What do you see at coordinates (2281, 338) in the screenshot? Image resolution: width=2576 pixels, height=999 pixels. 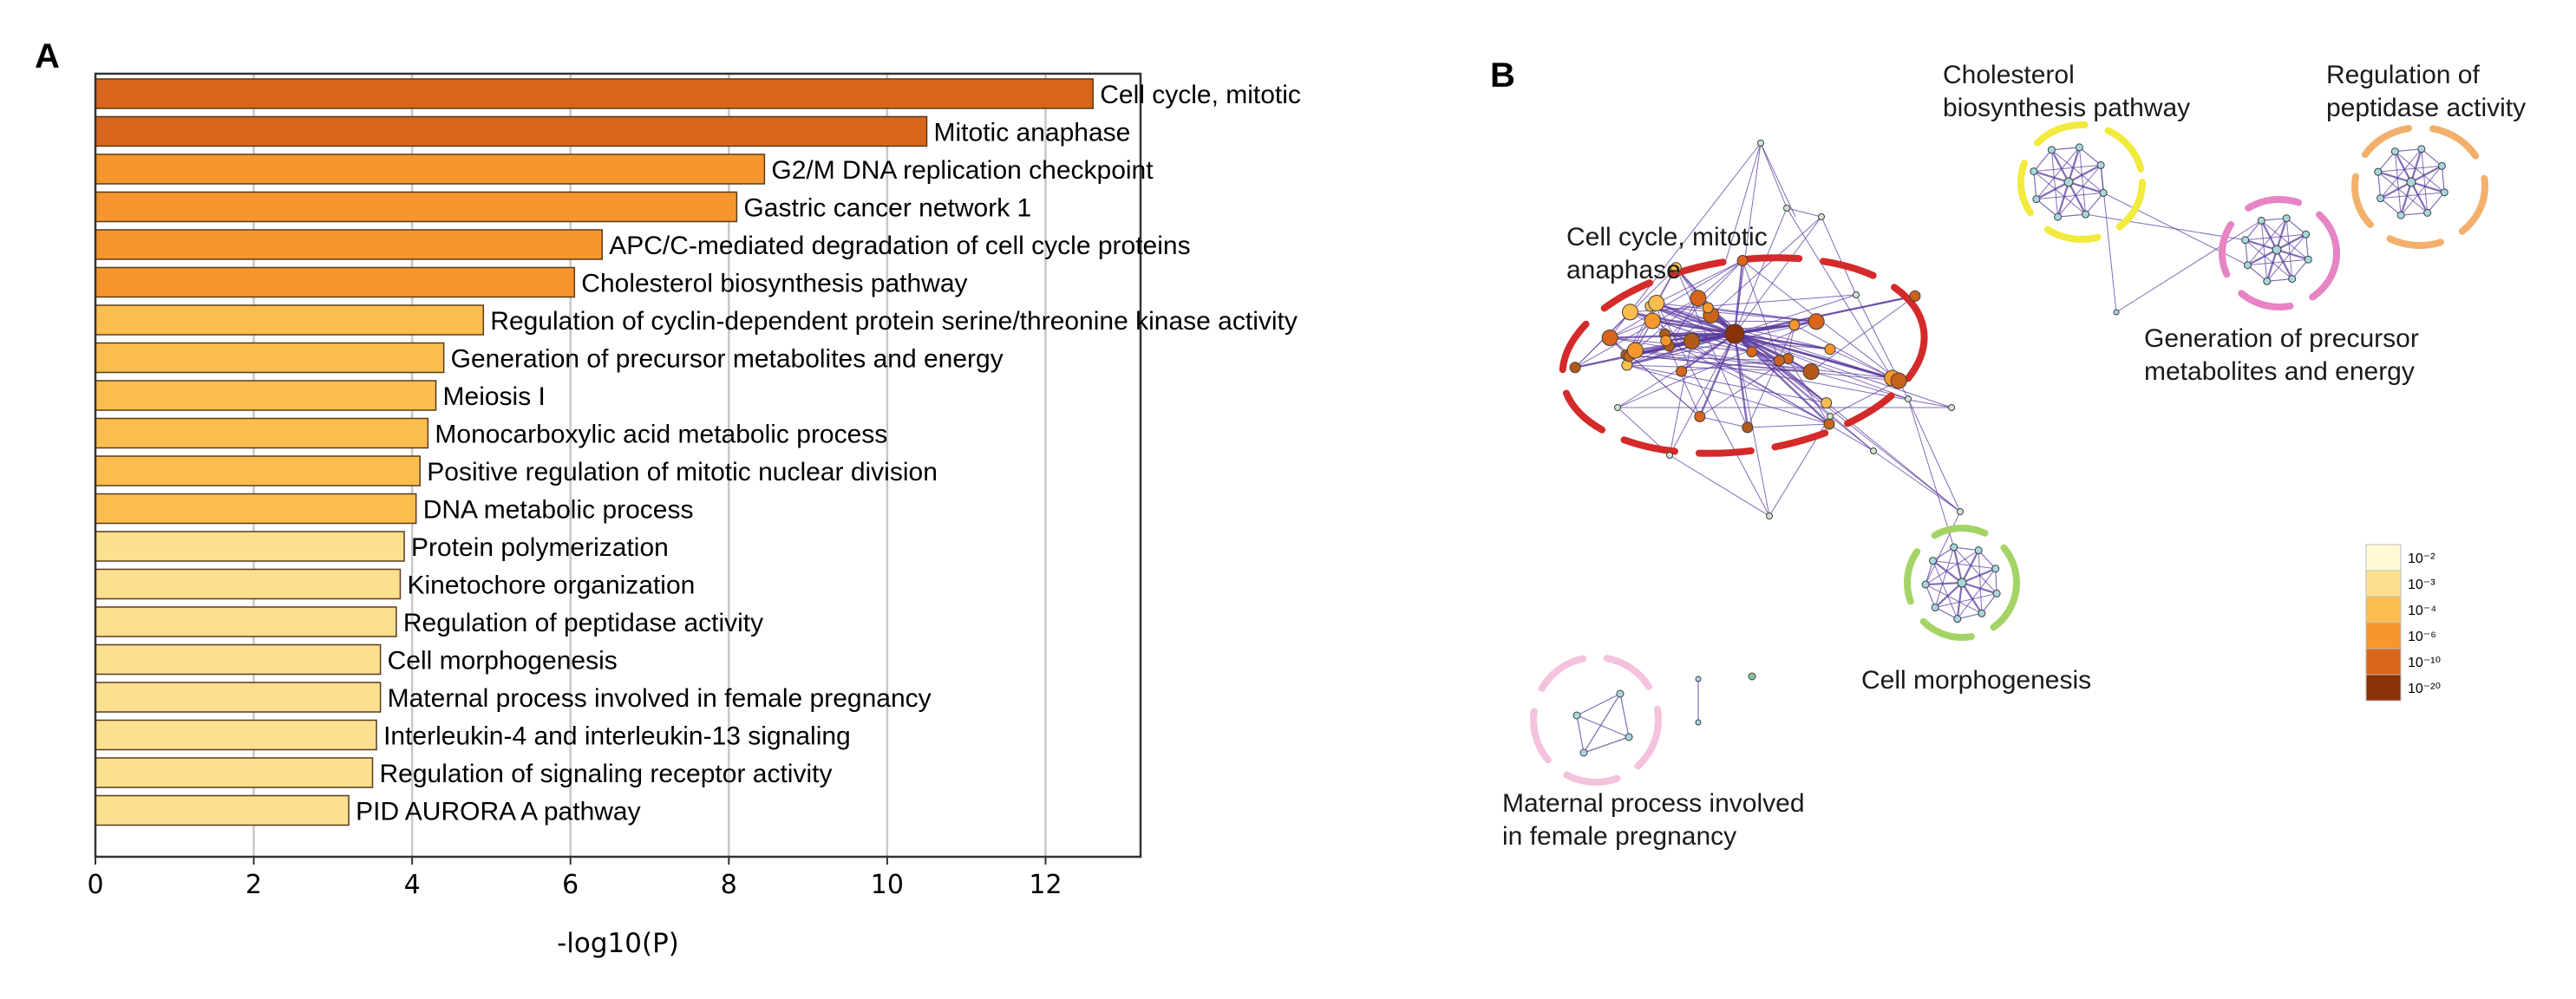 I see `cluster-label: Generation of precursor` at bounding box center [2281, 338].